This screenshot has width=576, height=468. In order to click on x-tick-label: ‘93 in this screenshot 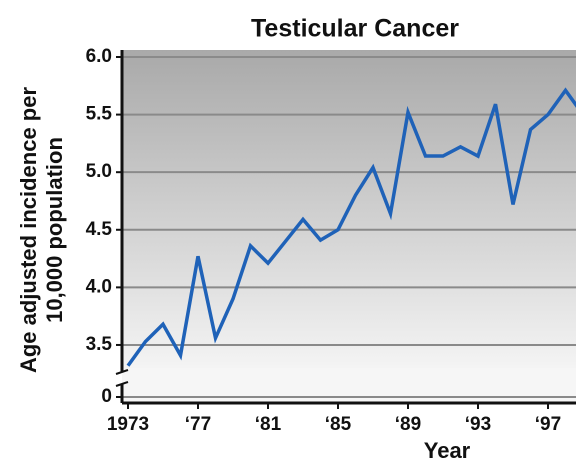, I will do `click(478, 424)`.